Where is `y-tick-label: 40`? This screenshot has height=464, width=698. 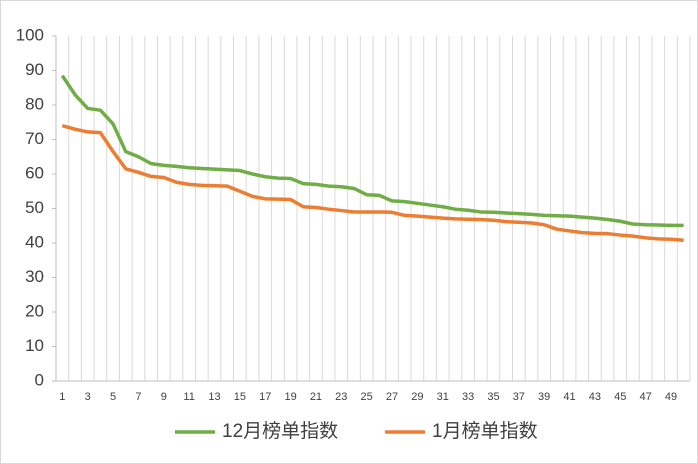 y-tick-label: 40 is located at coordinates (34, 241).